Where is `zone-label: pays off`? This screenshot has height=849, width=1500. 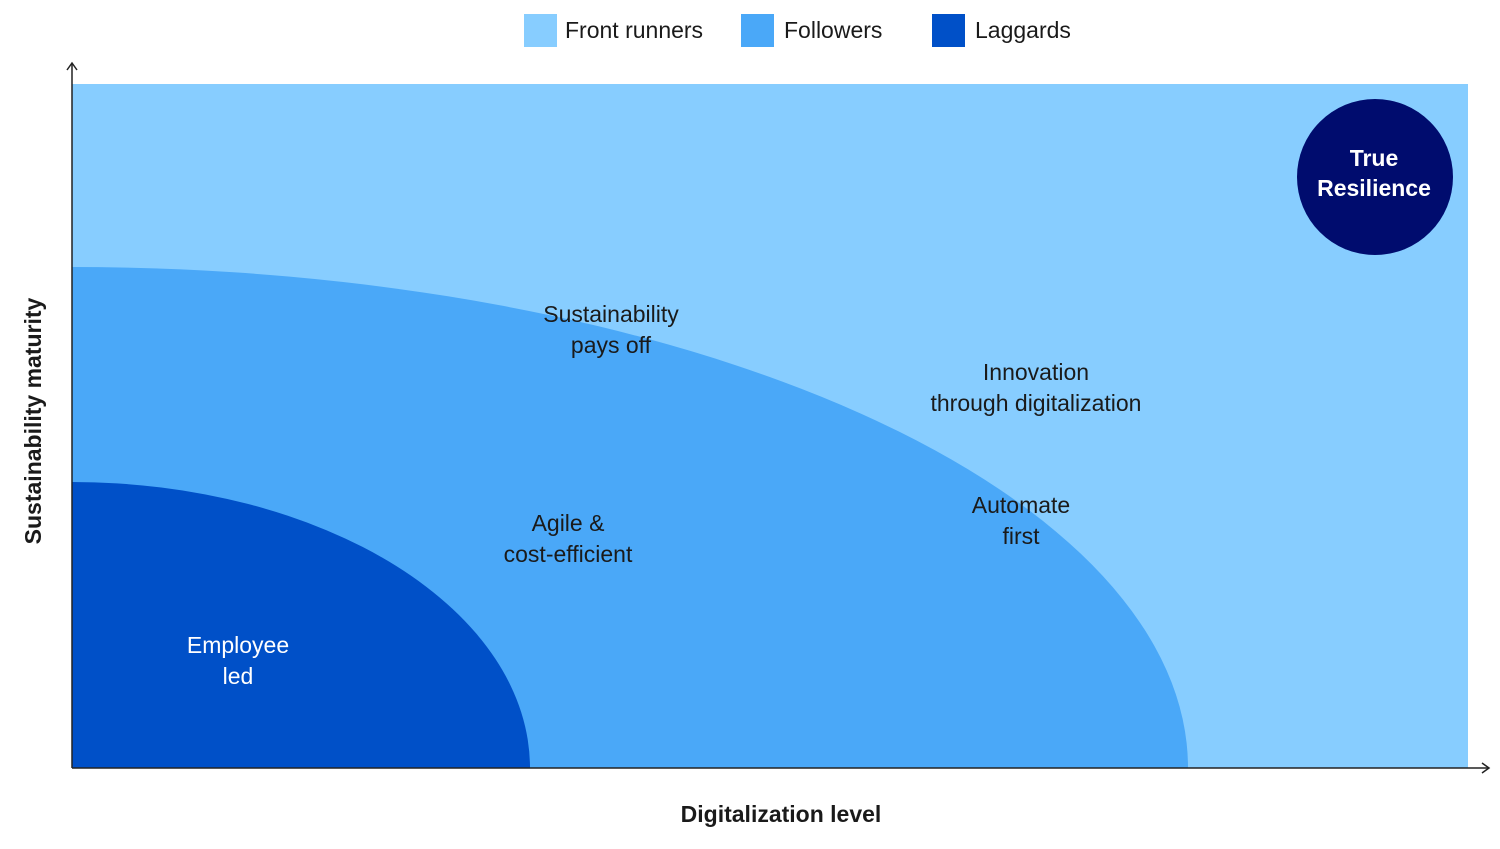 zone-label: pays off is located at coordinates (611, 345).